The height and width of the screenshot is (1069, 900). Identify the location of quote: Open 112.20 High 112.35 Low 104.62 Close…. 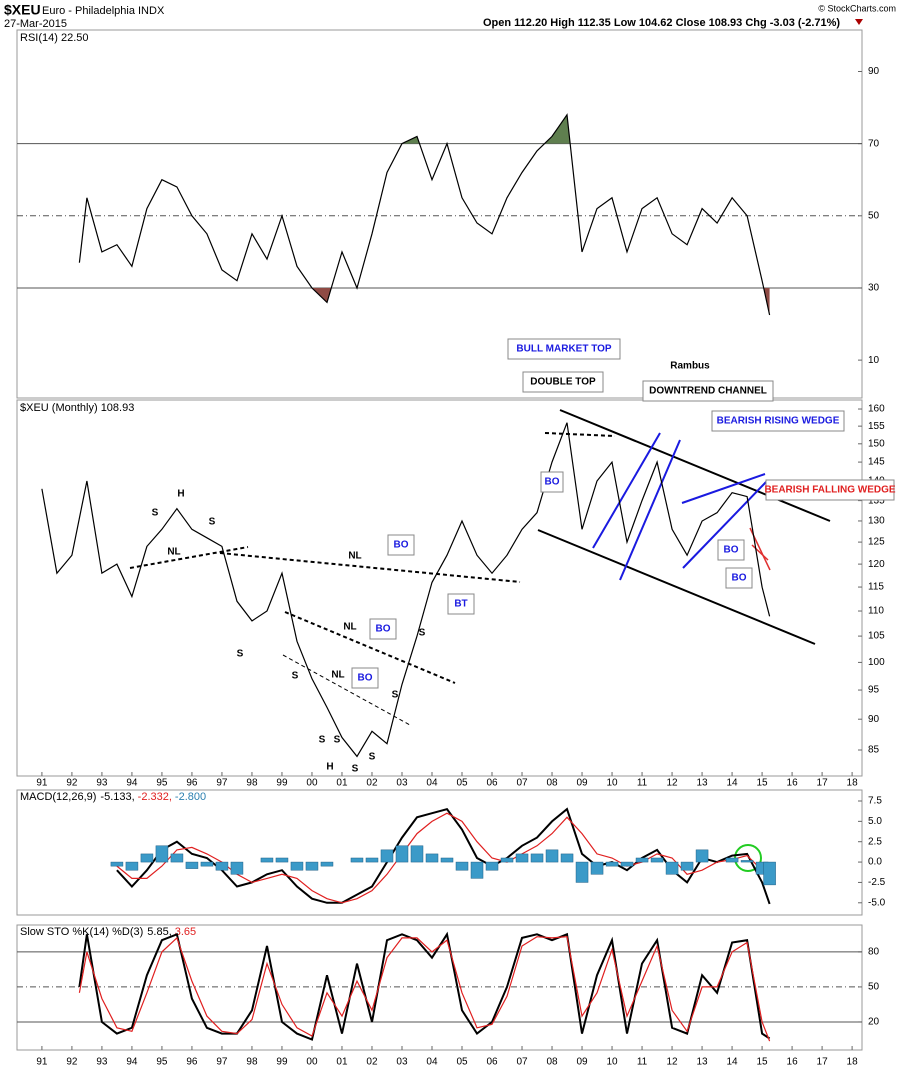
(661, 23).